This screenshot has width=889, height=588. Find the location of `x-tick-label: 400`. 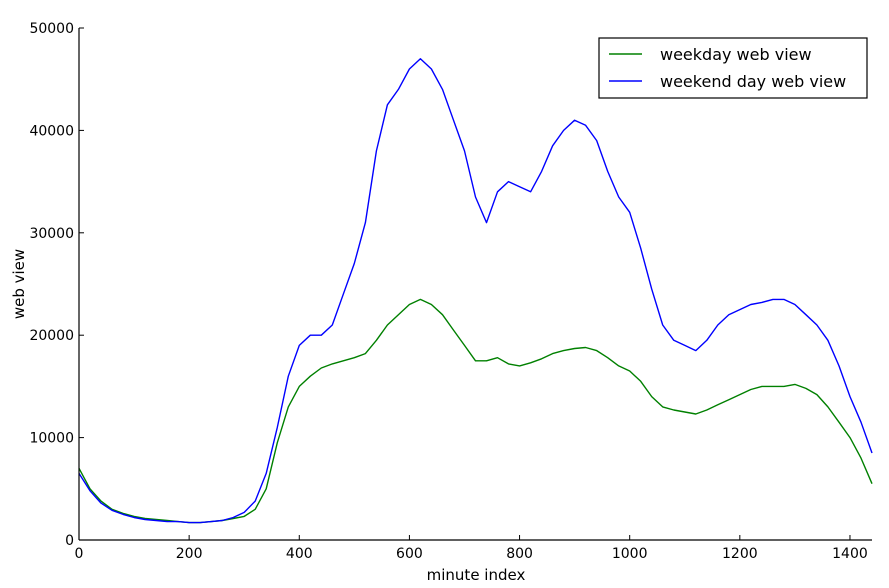

x-tick-label: 400 is located at coordinates (299, 554).